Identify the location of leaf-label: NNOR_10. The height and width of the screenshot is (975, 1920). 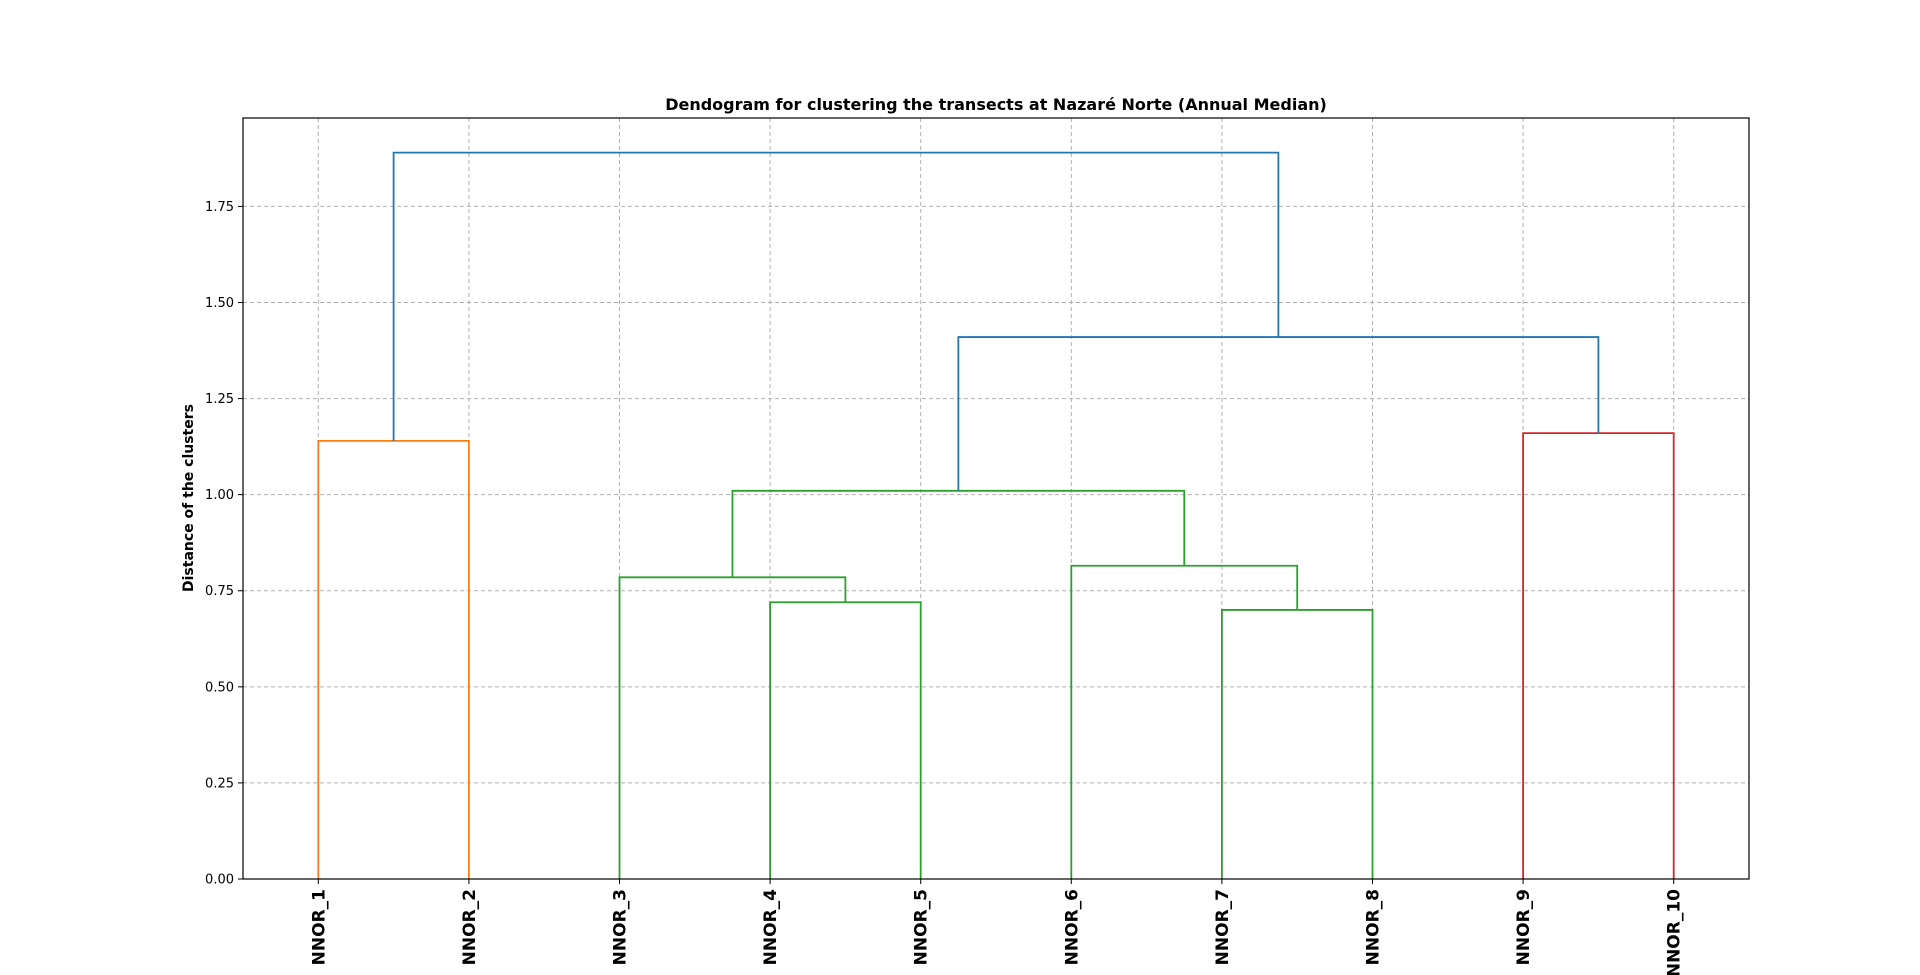
(1675, 932).